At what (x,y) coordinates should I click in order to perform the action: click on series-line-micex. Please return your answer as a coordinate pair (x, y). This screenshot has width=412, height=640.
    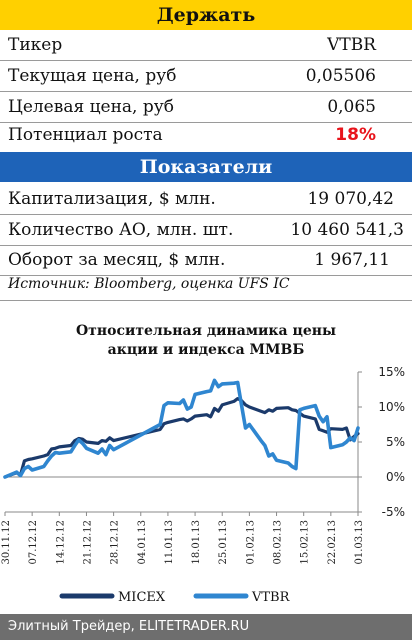
    Looking at the image, I should click on (181, 437).